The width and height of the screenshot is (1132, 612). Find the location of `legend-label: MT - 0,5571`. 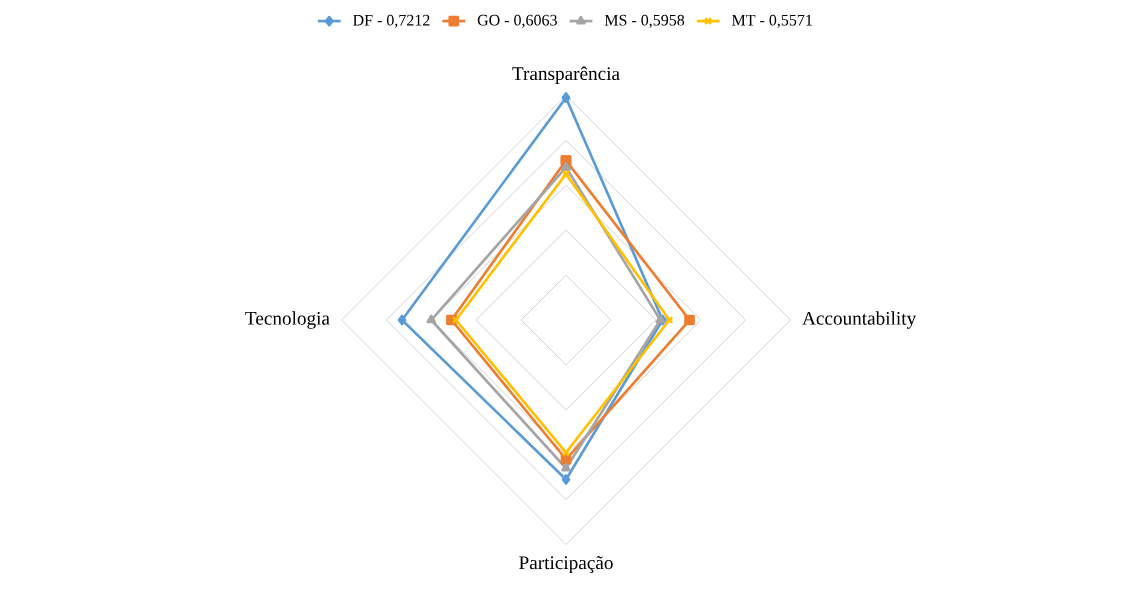

legend-label: MT - 0,5571 is located at coordinates (771, 21).